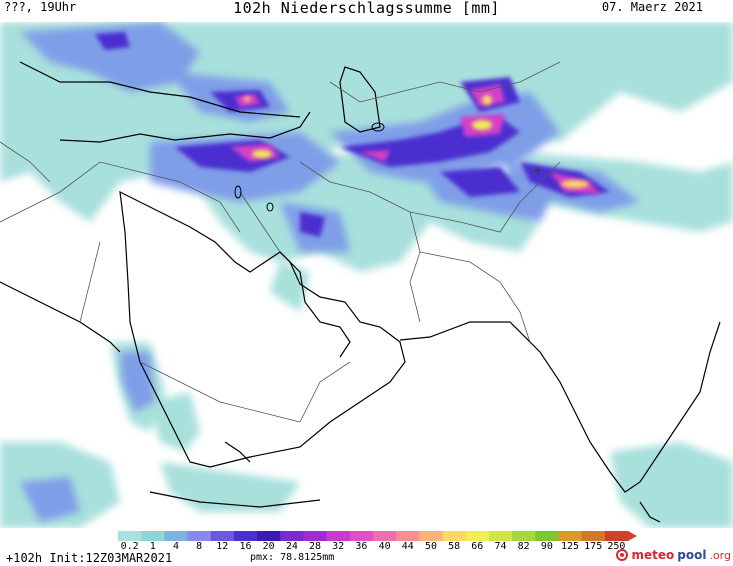 Image resolution: width=733 pixels, height=566 pixels. What do you see at coordinates (407, 546) in the screenshot?
I see `legend-label: 44` at bounding box center [407, 546].